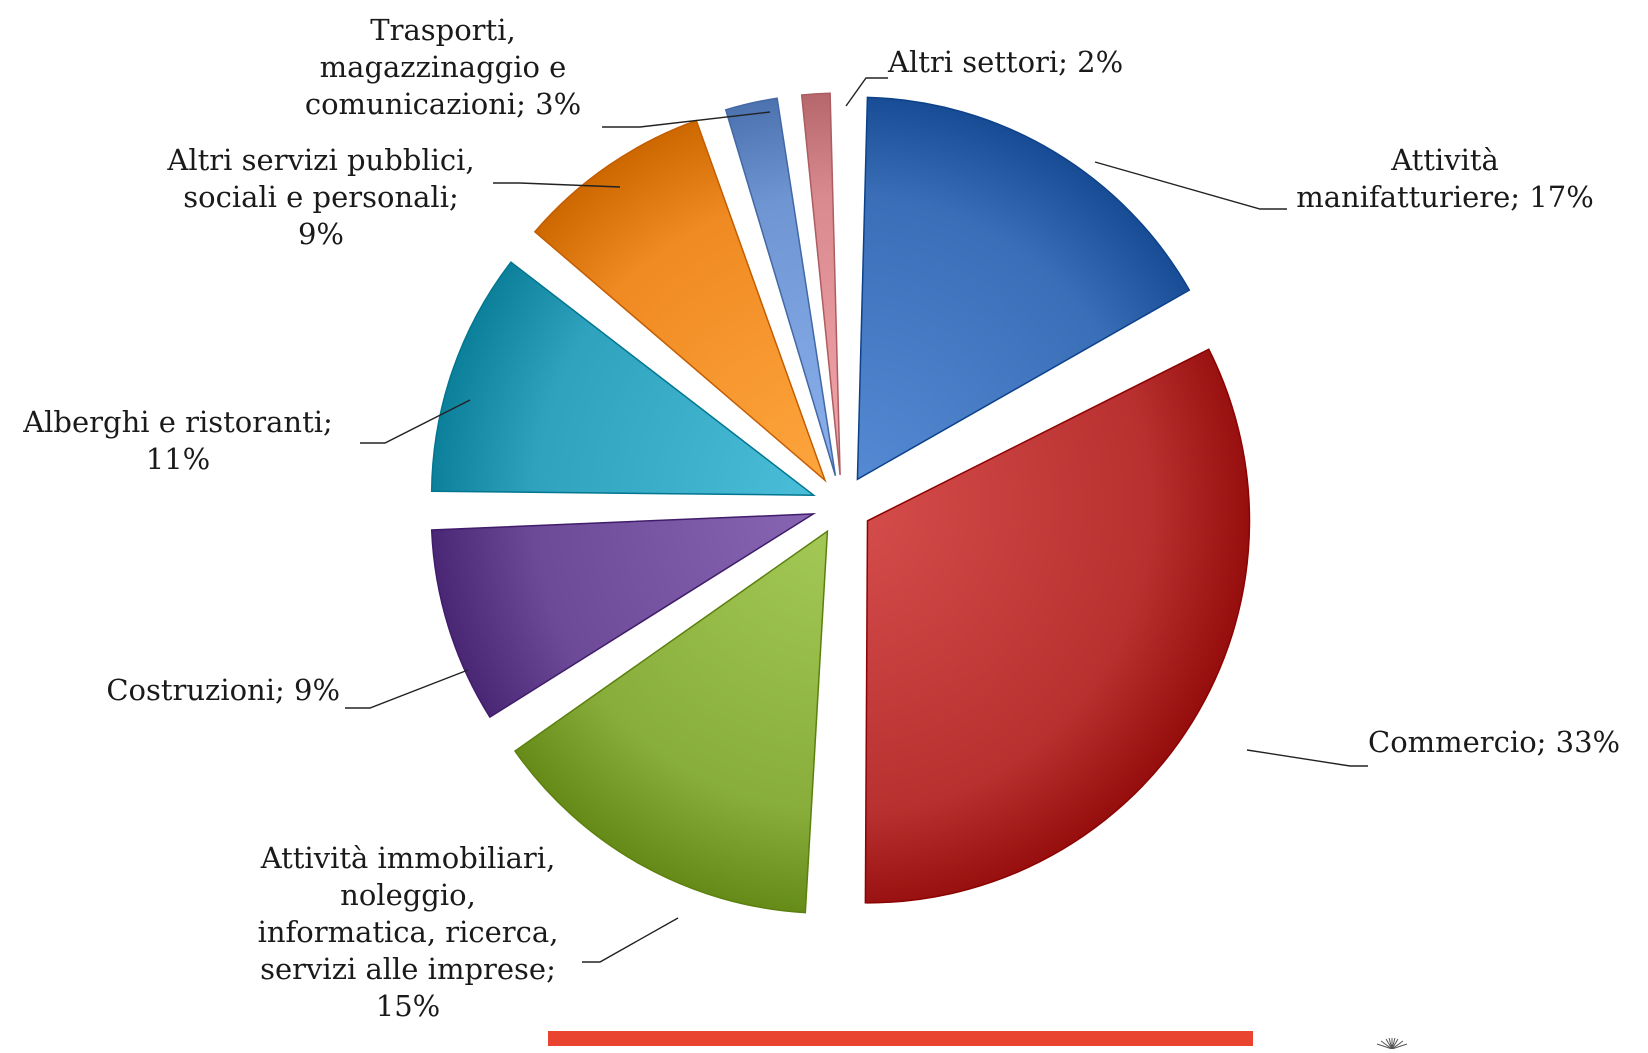  I want to click on sunburst-icon, so click(1392, 1042).